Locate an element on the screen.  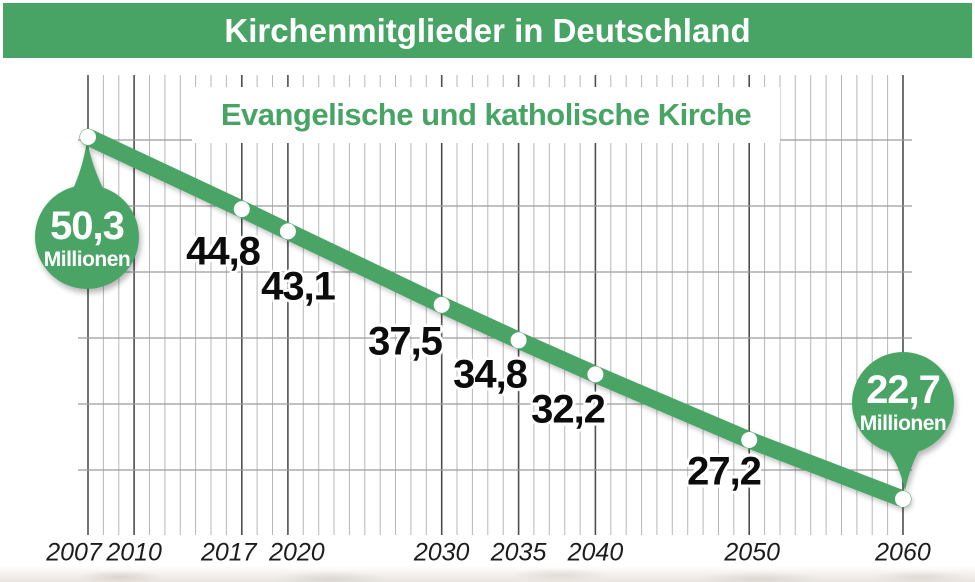
start-balloon-value: 50,3 is located at coordinates (87, 226).